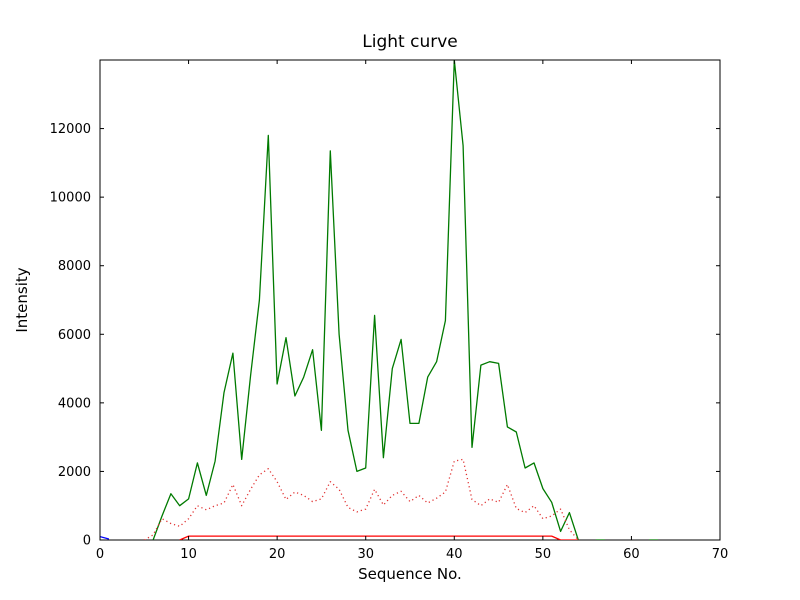  I want to click on x-tick-label: 40, so click(454, 554).